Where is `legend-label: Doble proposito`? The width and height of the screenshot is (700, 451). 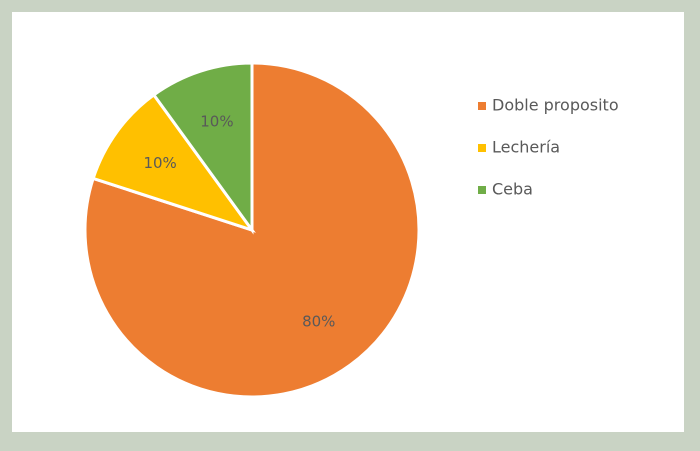
legend-label: Doble proposito is located at coordinates (555, 105).